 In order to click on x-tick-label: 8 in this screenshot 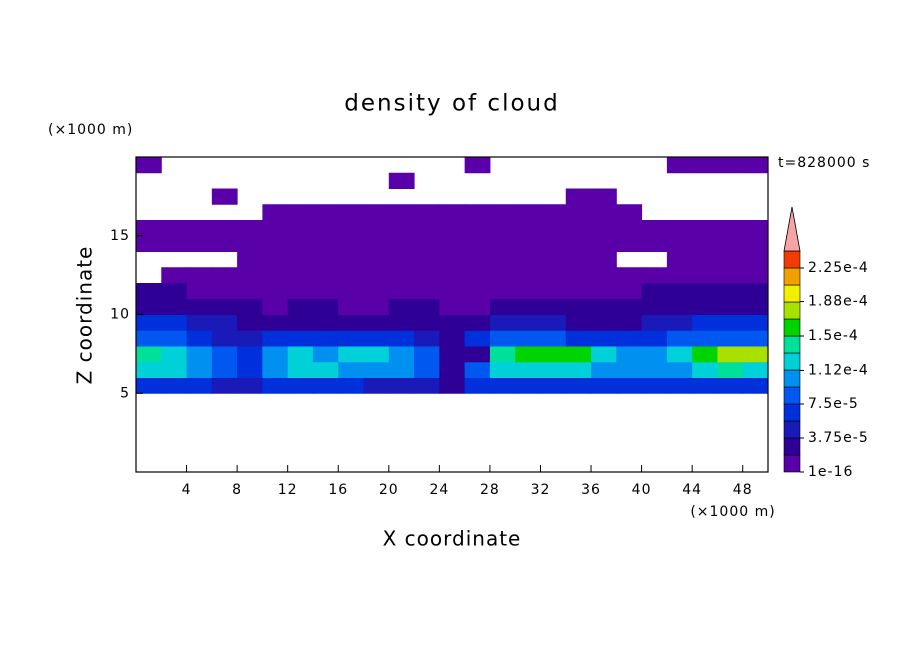, I will do `click(237, 490)`.